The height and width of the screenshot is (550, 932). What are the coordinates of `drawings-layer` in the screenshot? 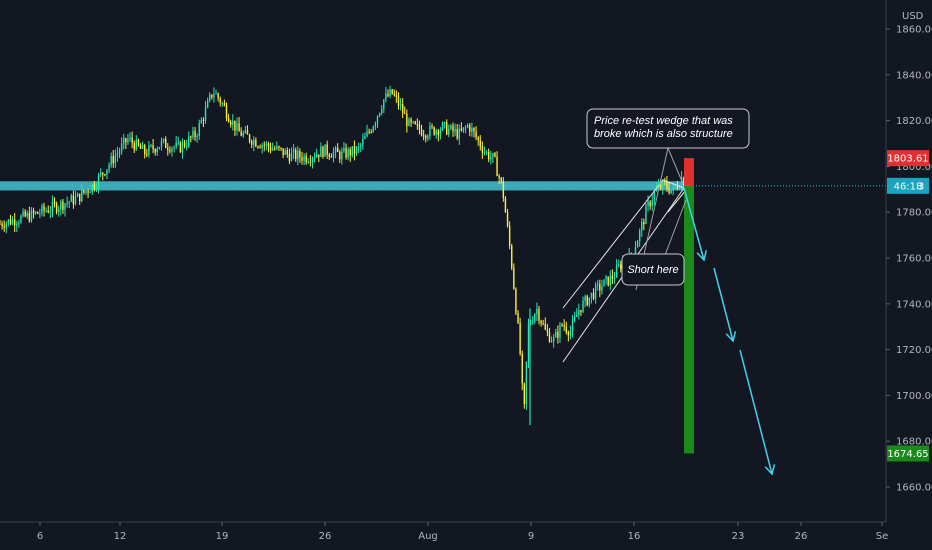 It's located at (669, 317).